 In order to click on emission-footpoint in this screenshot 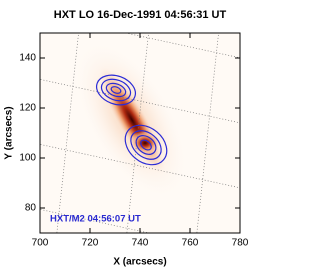, I will do `click(145, 143)`.